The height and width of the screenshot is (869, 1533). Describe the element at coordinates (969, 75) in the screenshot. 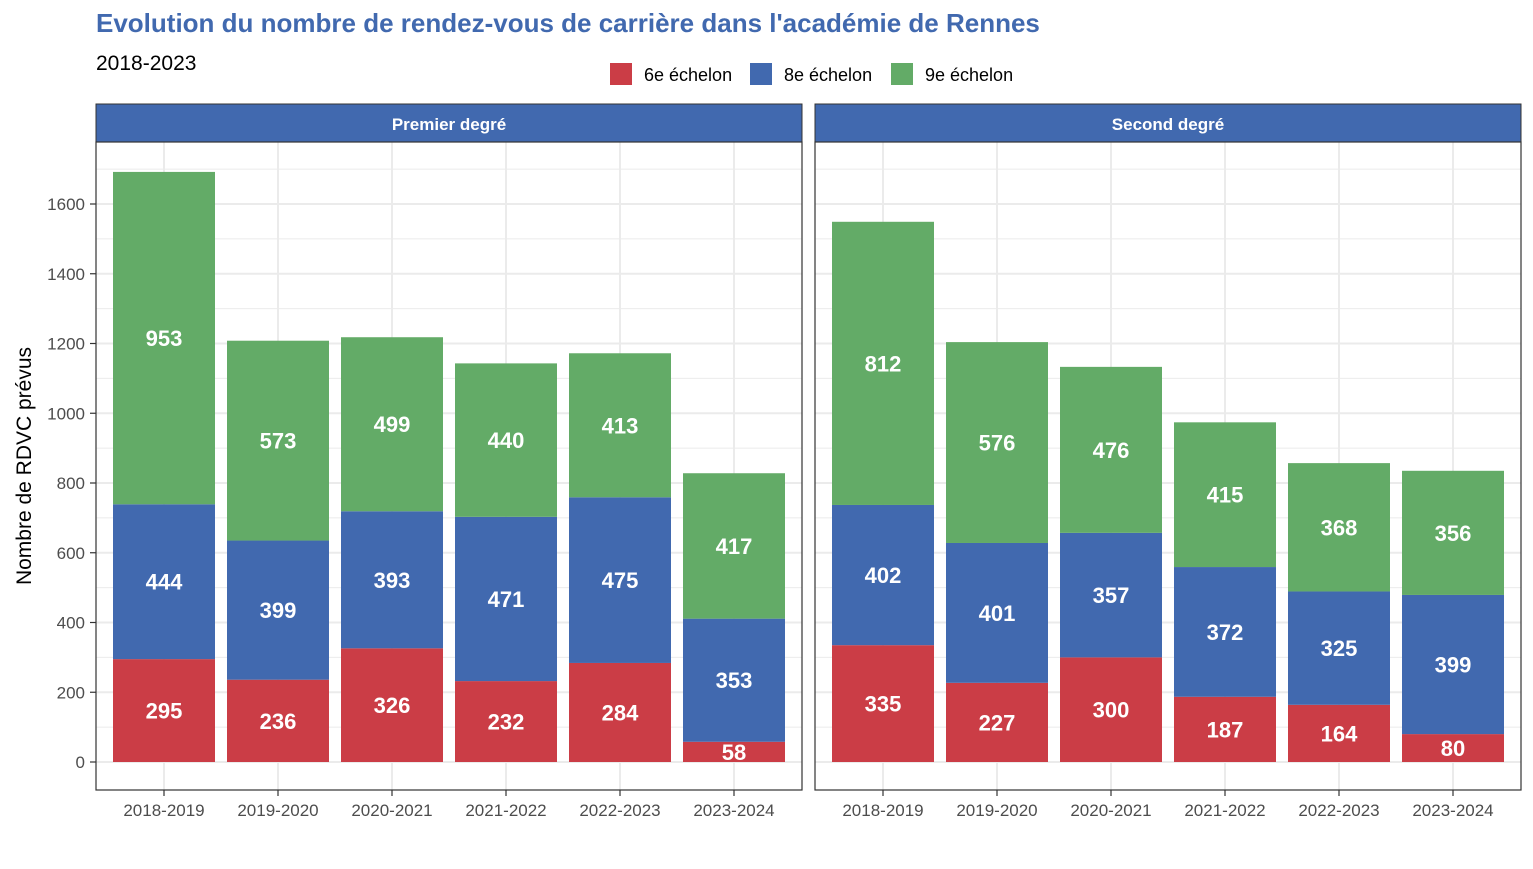

I see `legend-label-3: 9e échelon` at that location.